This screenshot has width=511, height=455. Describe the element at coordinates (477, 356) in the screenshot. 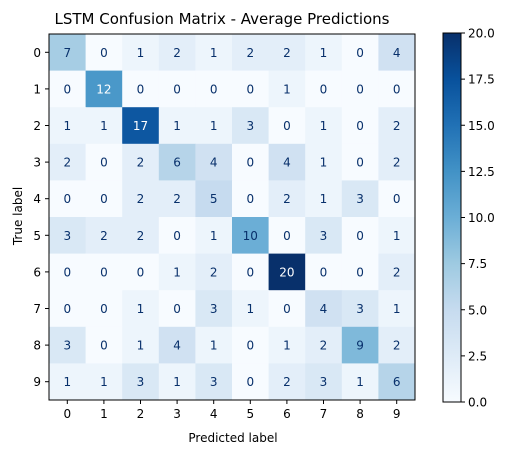

I see `colorbar-tick-label: 2.5` at that location.